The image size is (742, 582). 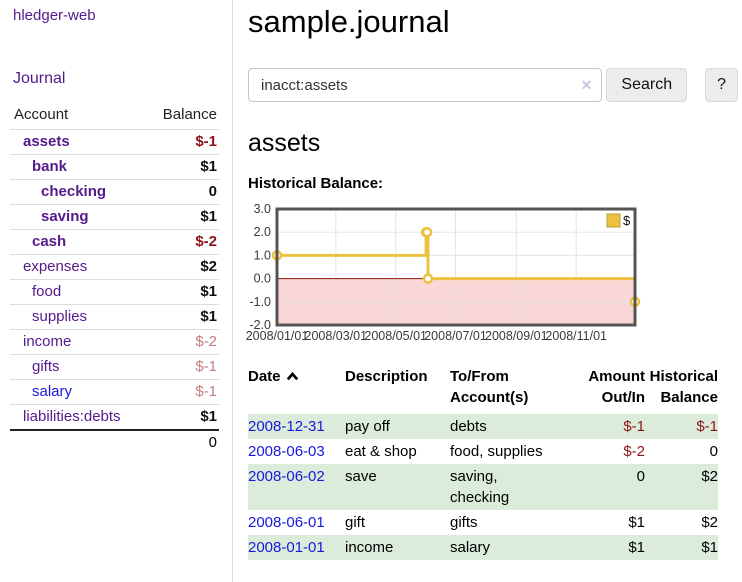 I want to click on account-balance-supplies: $1, so click(x=208, y=316).